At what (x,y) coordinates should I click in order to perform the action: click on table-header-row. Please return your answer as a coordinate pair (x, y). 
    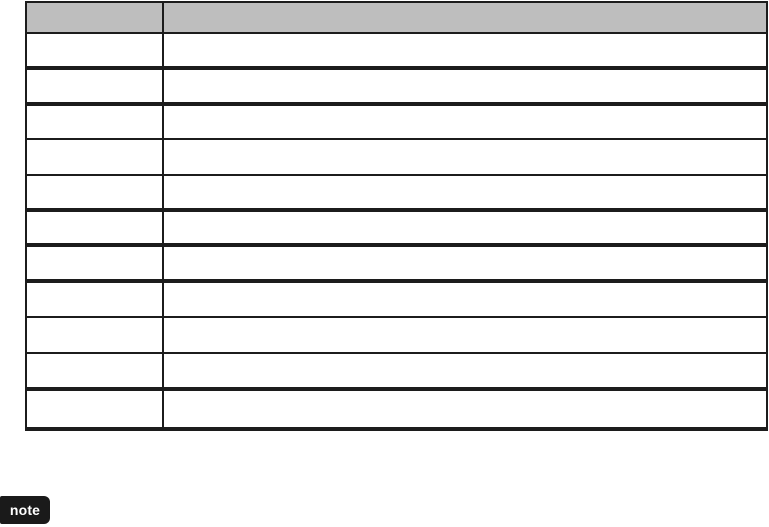
    Looking at the image, I should click on (396, 18).